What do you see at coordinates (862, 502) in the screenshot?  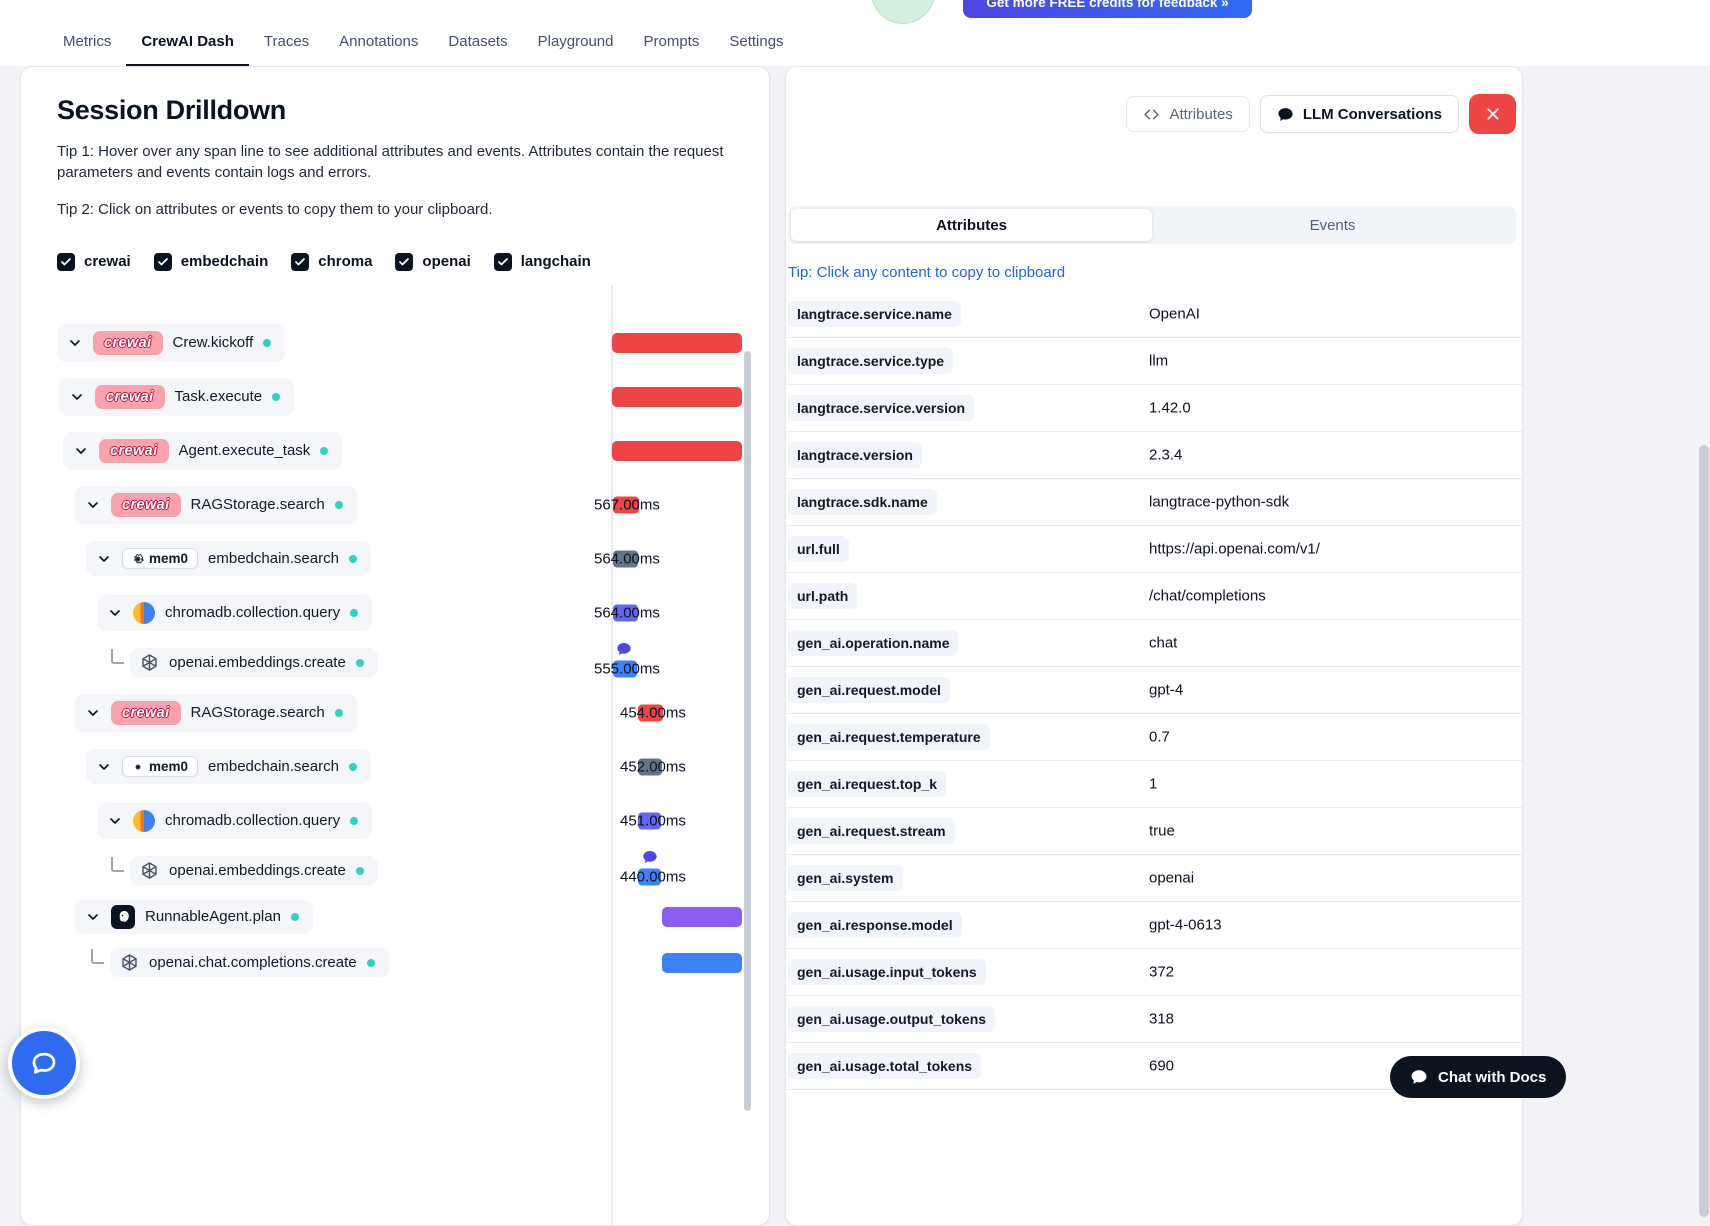 I see `attr-key: langtrace.sdk.name` at bounding box center [862, 502].